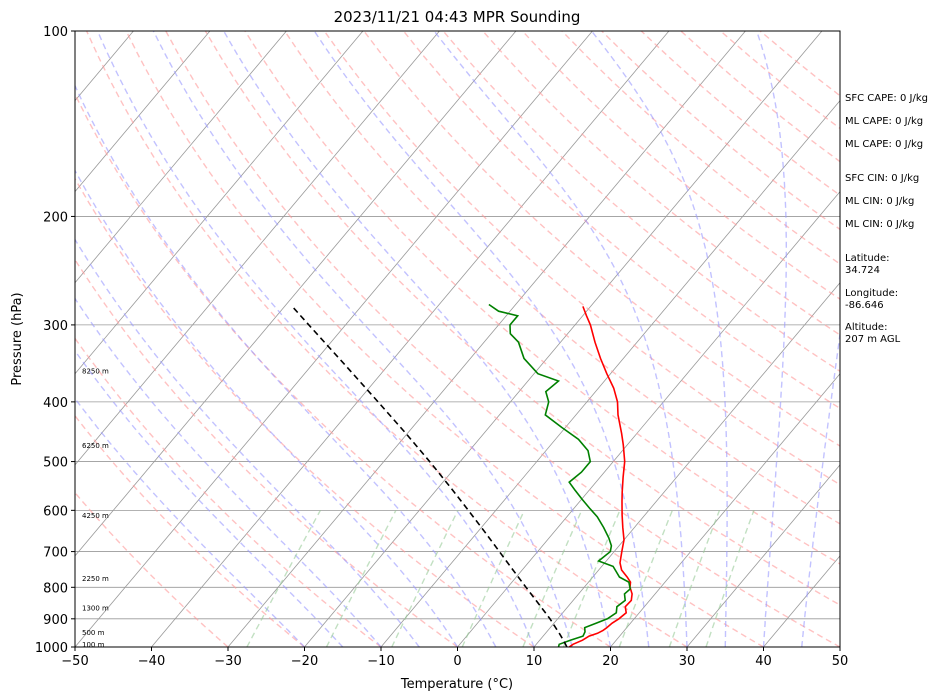  I want to click on parcel-profile, so click(429, 476).